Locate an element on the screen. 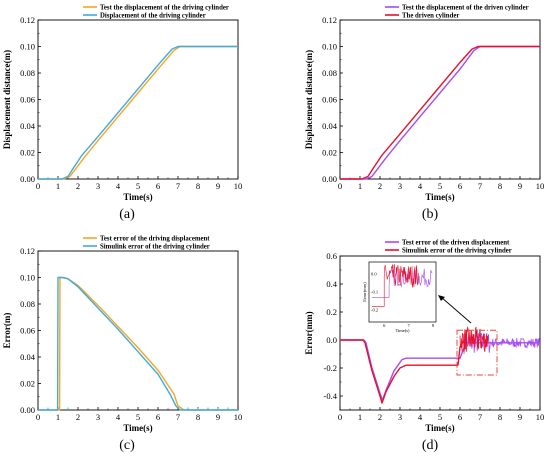  inset-plot: 6 7 8 0.0 -0.1 -0.2 Time(s) Error(mm) is located at coordinates (399, 297).